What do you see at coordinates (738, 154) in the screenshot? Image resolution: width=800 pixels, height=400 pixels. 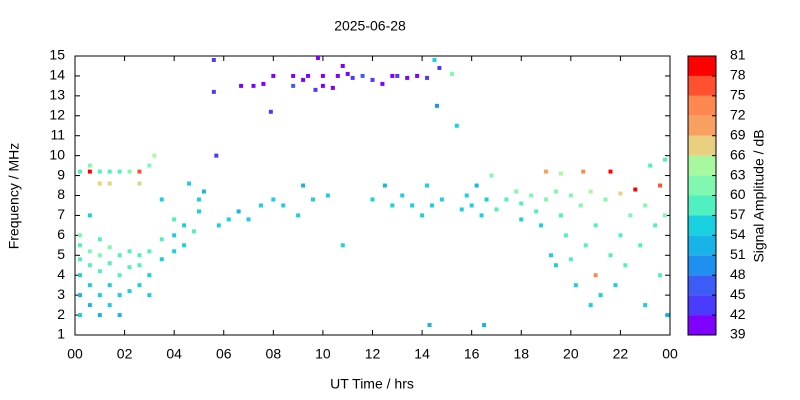 I see `colorbar-tick-label: 66` at bounding box center [738, 154].